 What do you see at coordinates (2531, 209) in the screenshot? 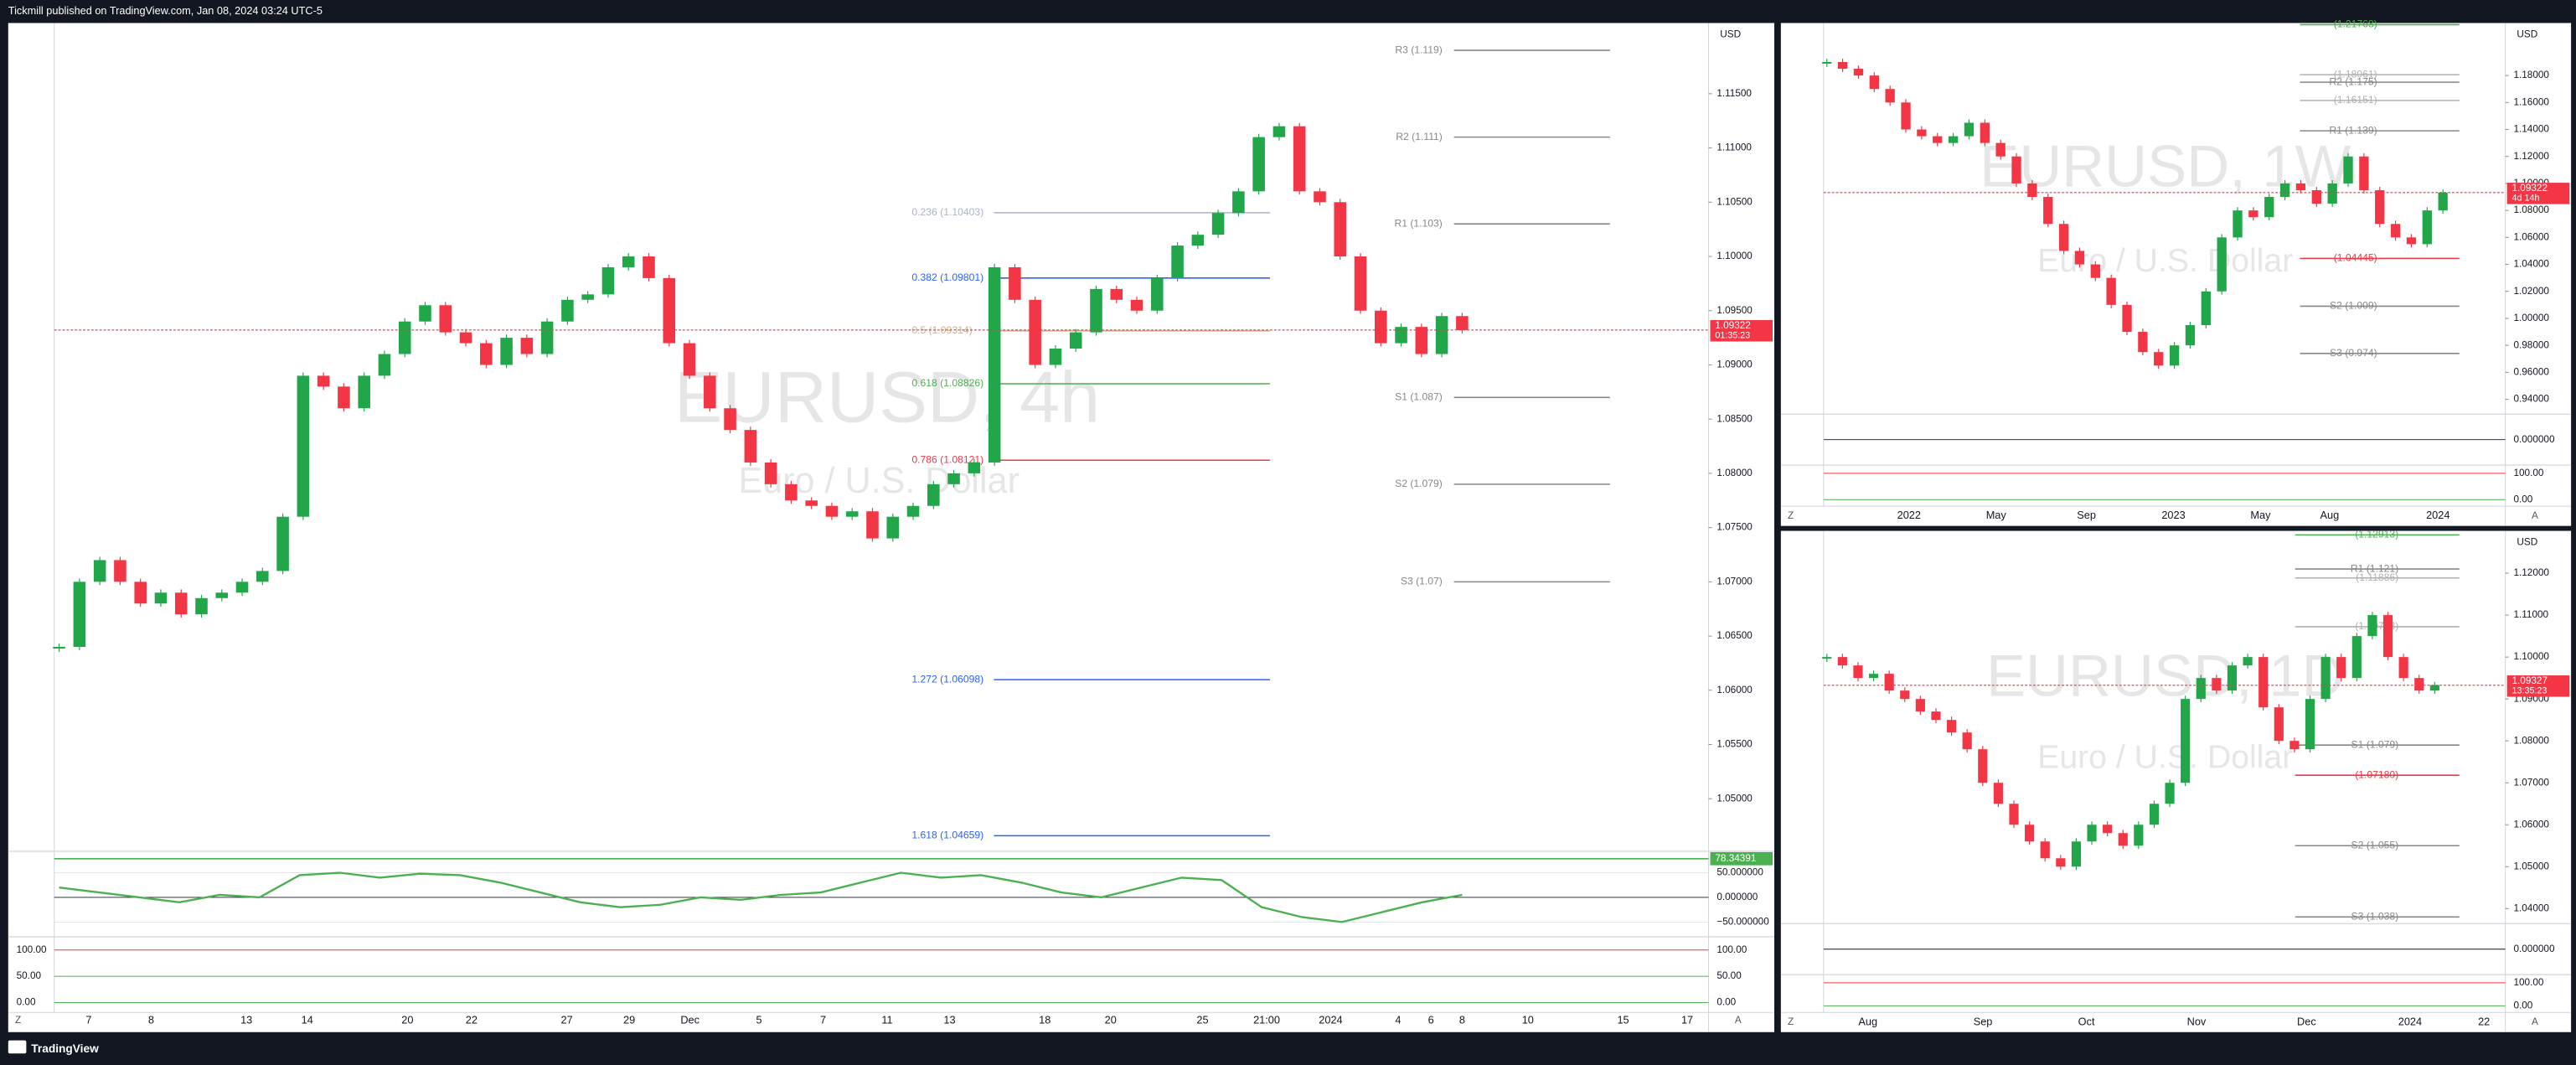
I see `y-tick-label: 1.08000` at bounding box center [2531, 209].